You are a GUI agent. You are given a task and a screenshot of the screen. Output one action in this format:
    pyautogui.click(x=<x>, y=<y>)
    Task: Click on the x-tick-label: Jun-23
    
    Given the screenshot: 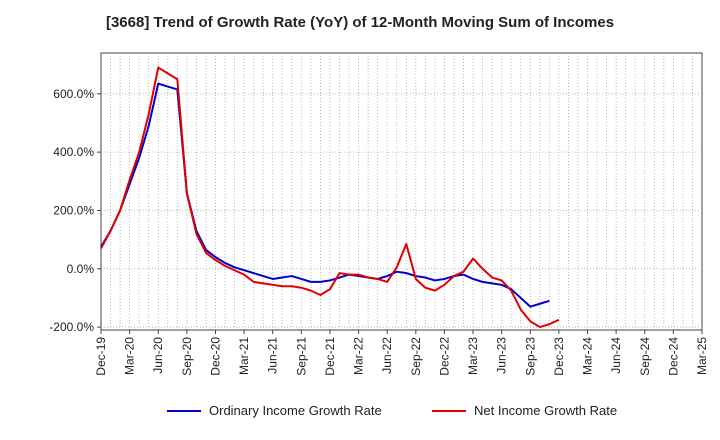 What is the action you would take?
    pyautogui.click(x=502, y=355)
    